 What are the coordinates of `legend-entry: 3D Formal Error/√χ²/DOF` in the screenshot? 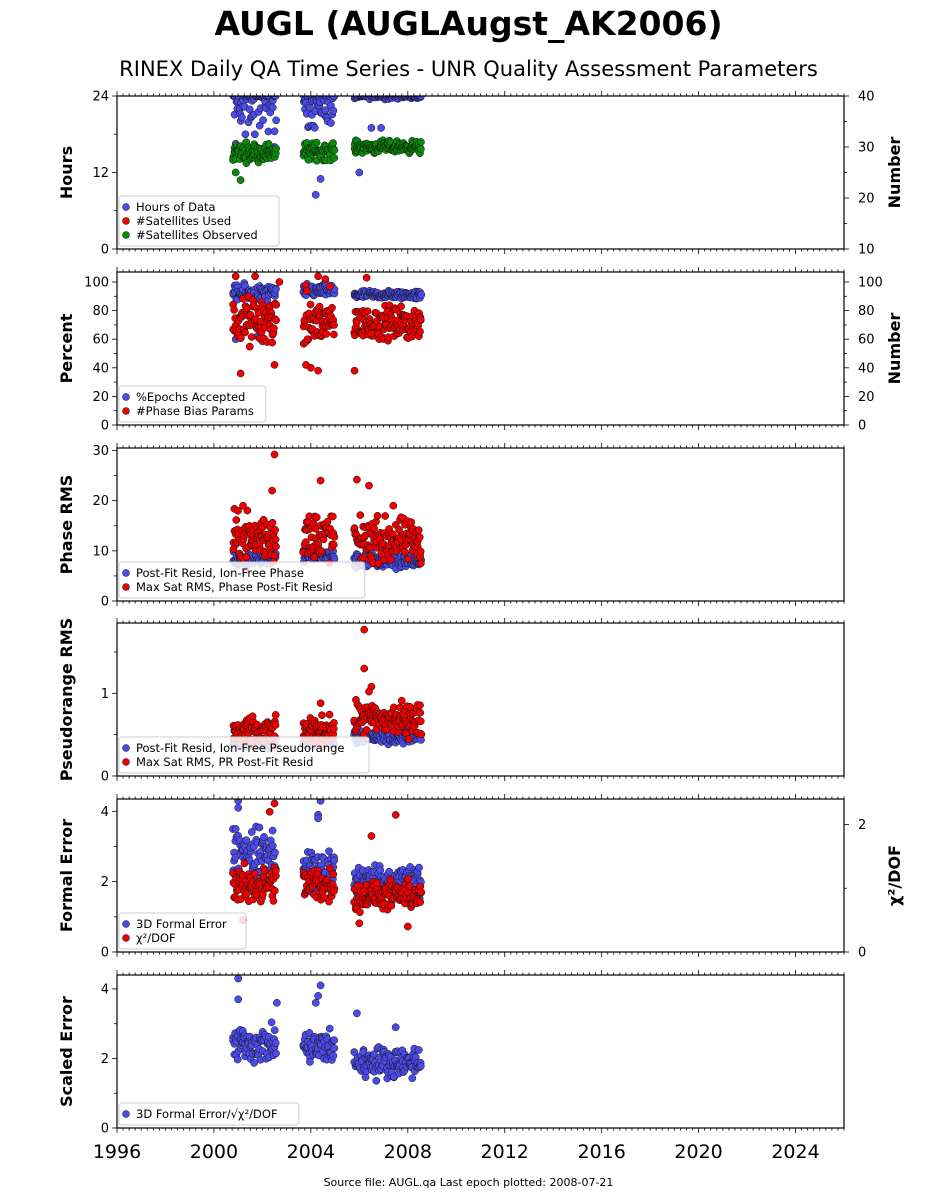 It's located at (207, 1114).